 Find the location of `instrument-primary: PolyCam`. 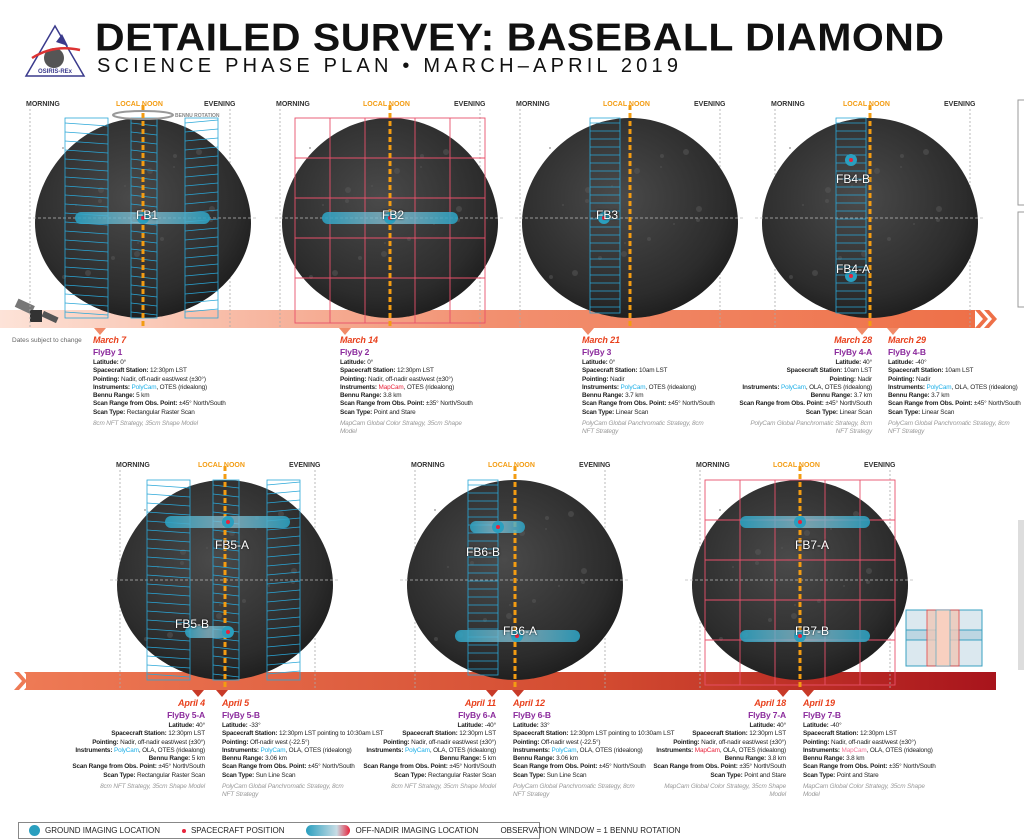

instrument-primary: PolyCam is located at coordinates (633, 387).